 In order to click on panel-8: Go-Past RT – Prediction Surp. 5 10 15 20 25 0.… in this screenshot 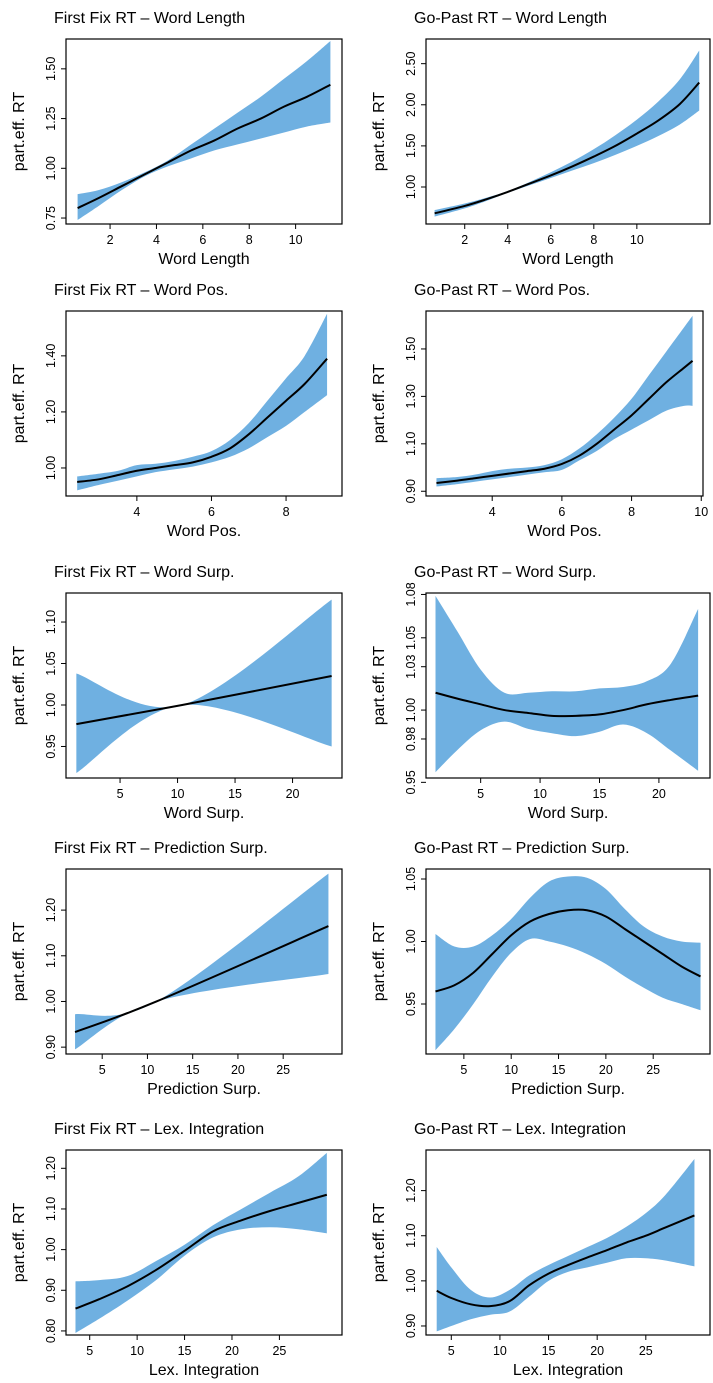, I will do `click(541, 969)`.